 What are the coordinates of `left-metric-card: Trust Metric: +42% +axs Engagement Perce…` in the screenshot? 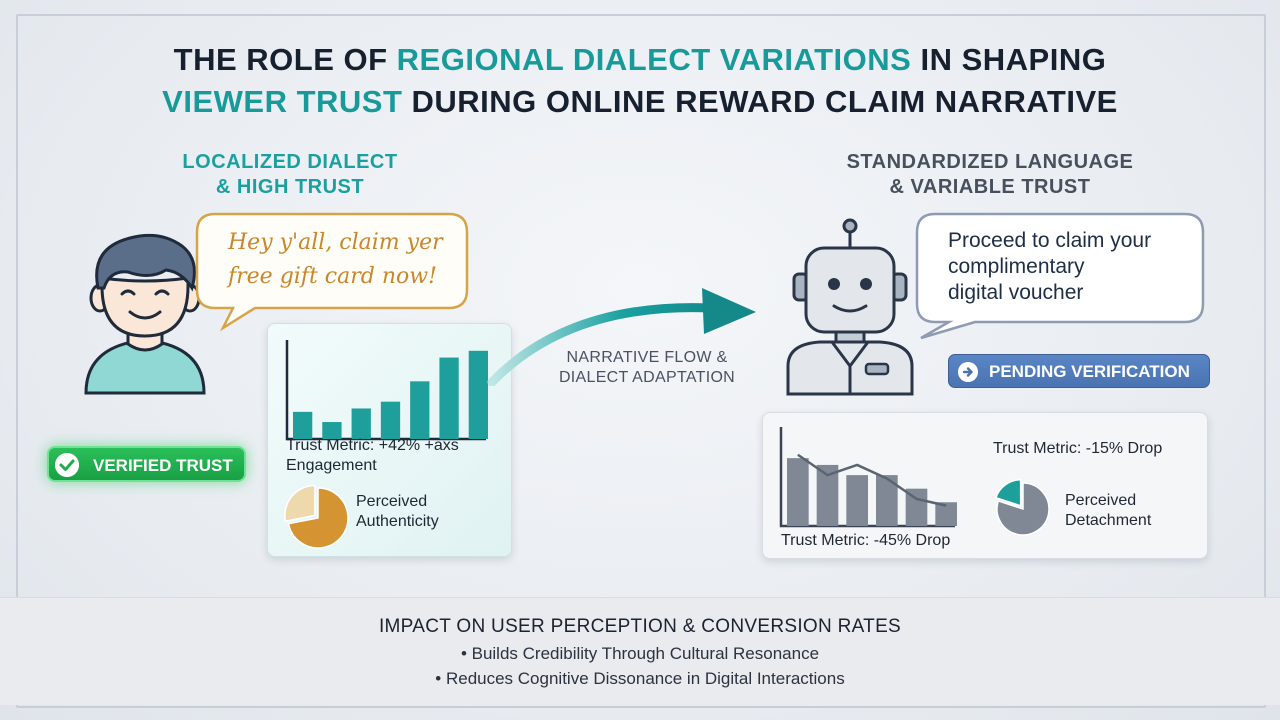 It's located at (389, 440).